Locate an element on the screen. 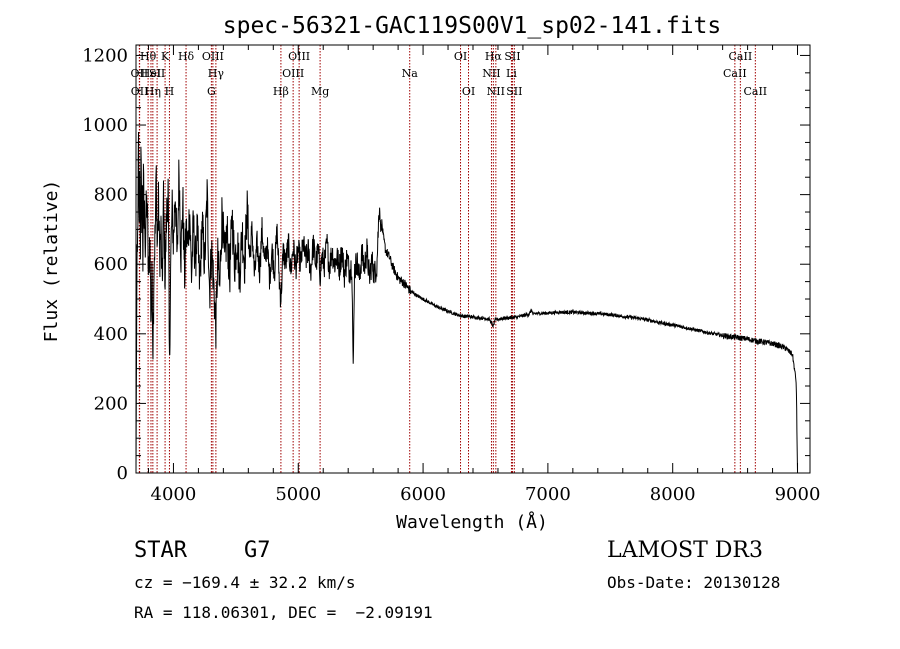 The width and height of the screenshot is (900, 649). marker-label: H is located at coordinates (170, 91).